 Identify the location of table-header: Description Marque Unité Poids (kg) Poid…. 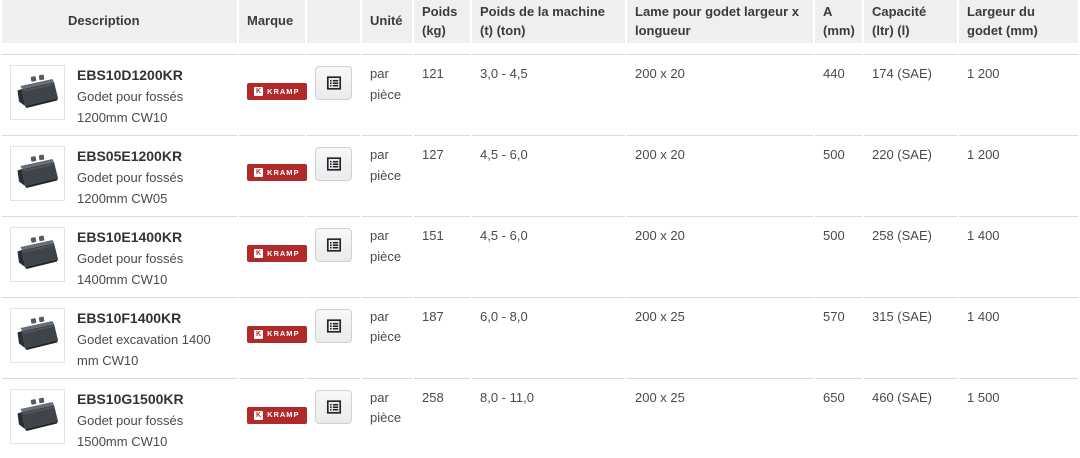
(540, 27).